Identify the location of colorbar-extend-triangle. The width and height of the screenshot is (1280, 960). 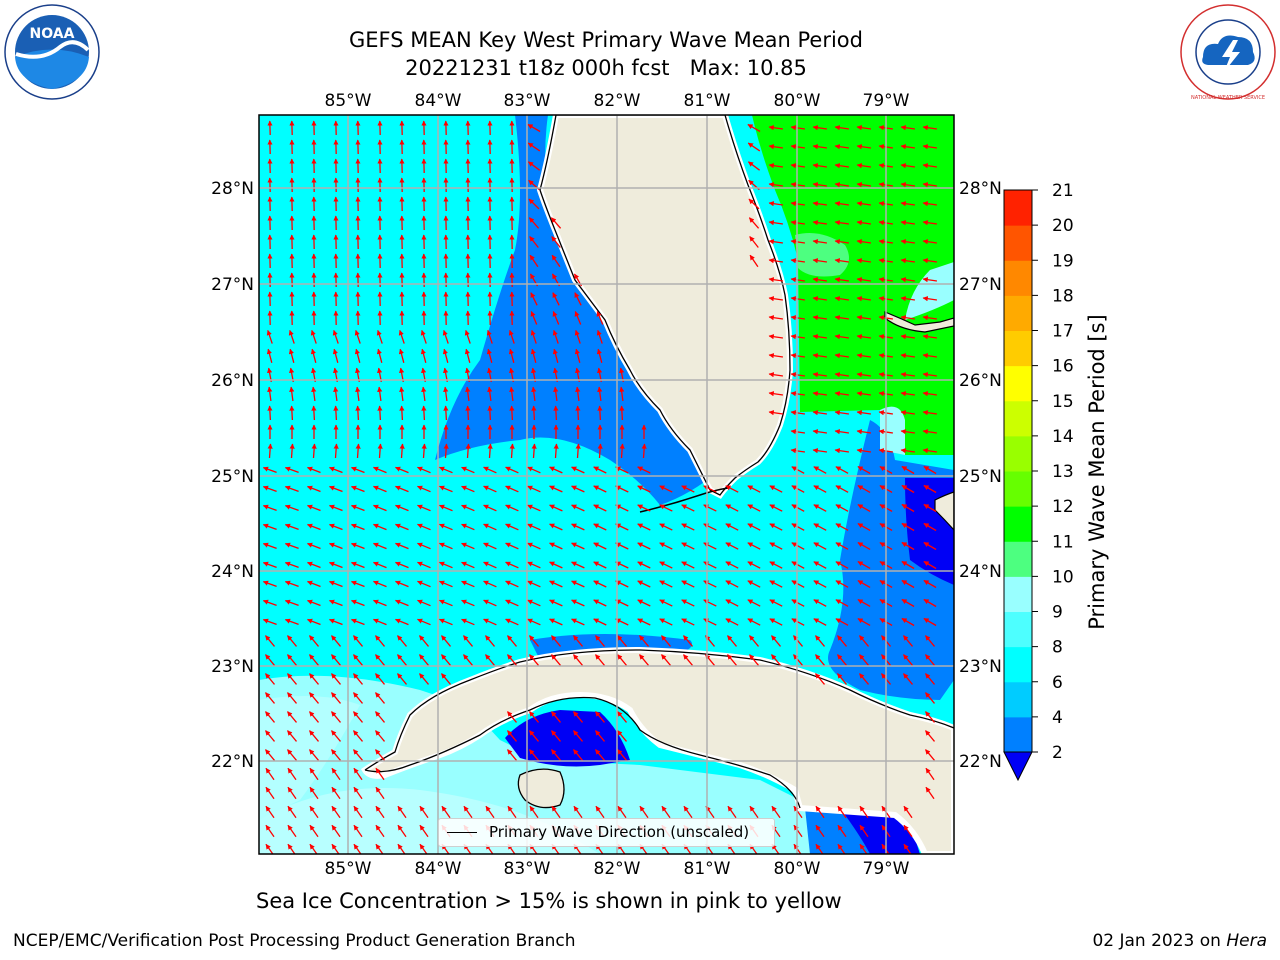
(1018, 766).